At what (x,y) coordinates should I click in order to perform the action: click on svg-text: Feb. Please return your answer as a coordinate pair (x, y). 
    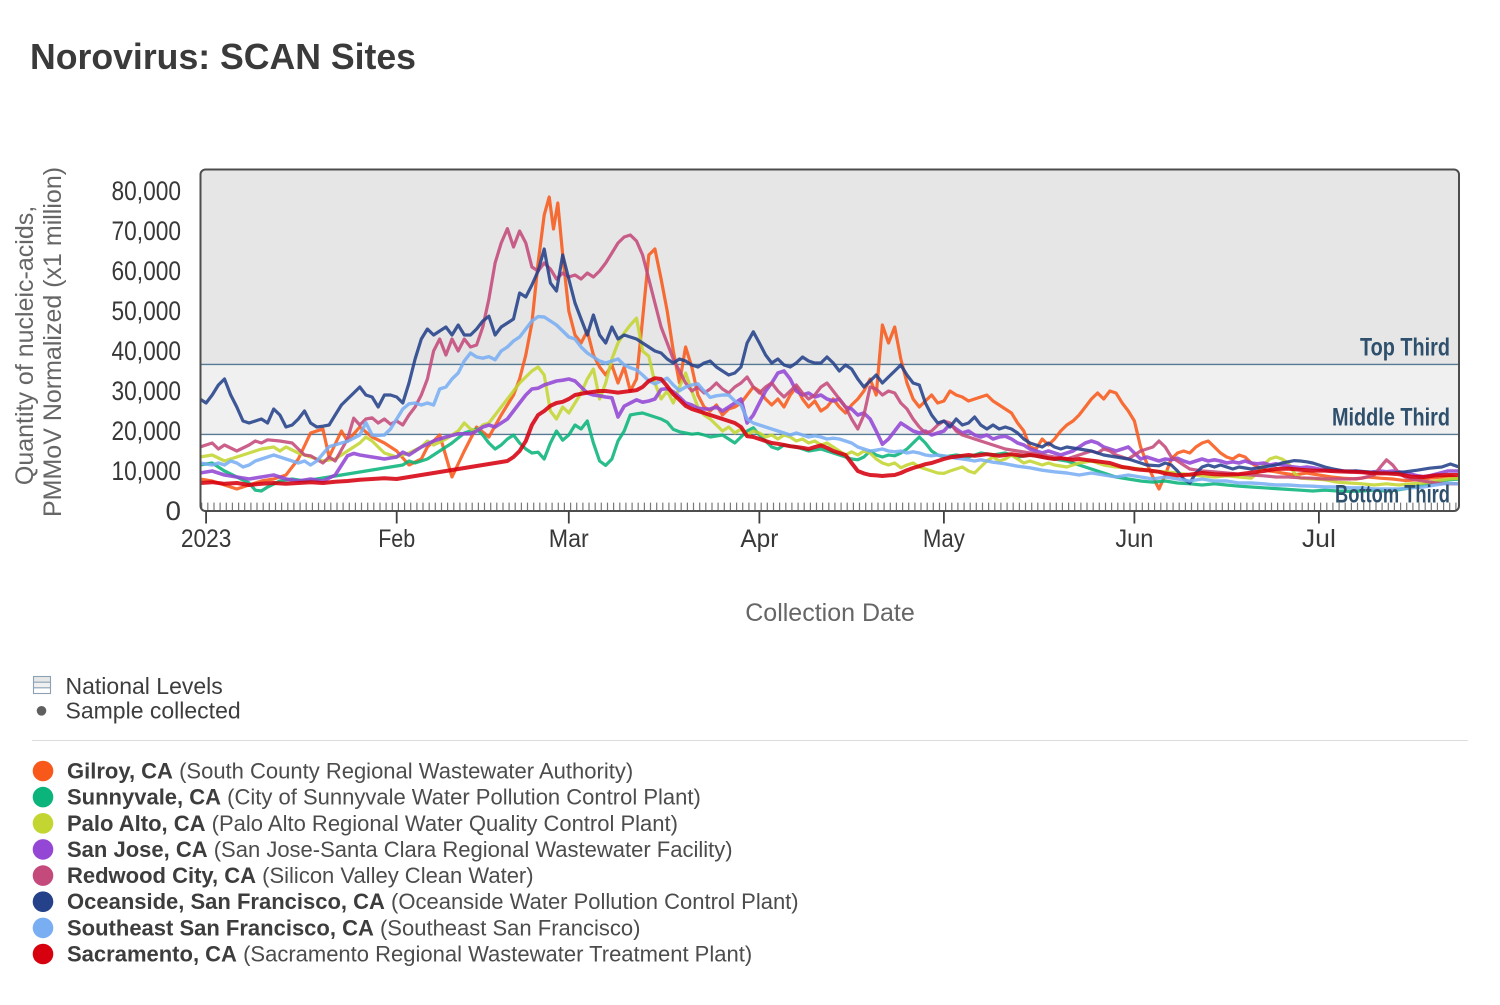
    Looking at the image, I should click on (396, 539).